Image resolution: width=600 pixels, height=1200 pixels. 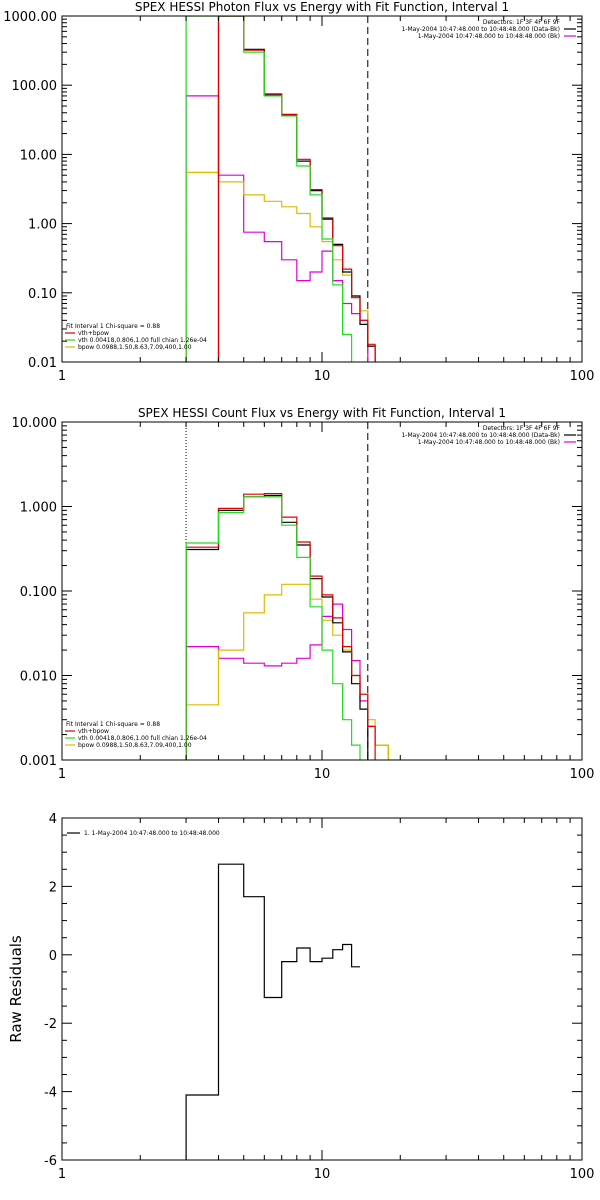 What do you see at coordinates (53, 956) in the screenshot?
I see `y-tick-label: 0` at bounding box center [53, 956].